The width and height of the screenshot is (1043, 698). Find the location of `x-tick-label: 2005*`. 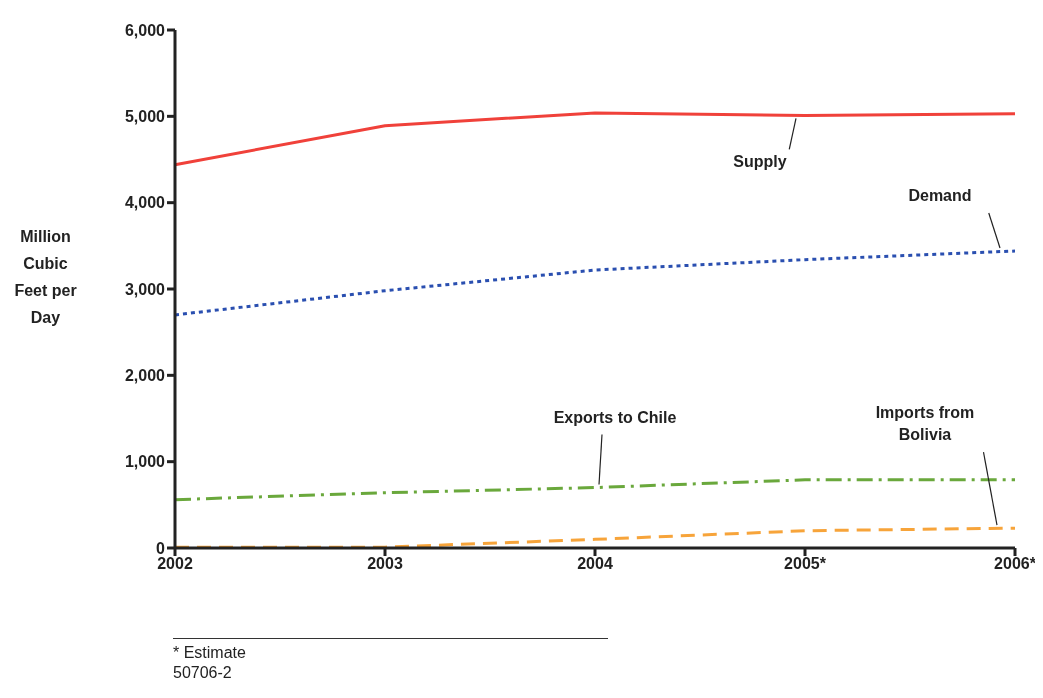

x-tick-label: 2005* is located at coordinates (805, 564).